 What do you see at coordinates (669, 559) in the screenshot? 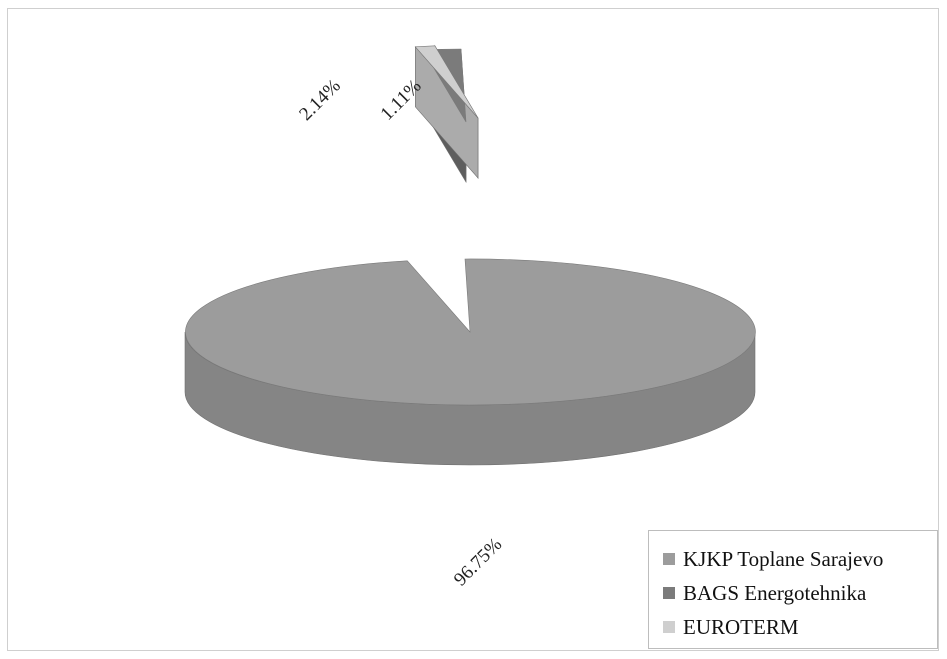
I see `legend-swatch-kjkp` at bounding box center [669, 559].